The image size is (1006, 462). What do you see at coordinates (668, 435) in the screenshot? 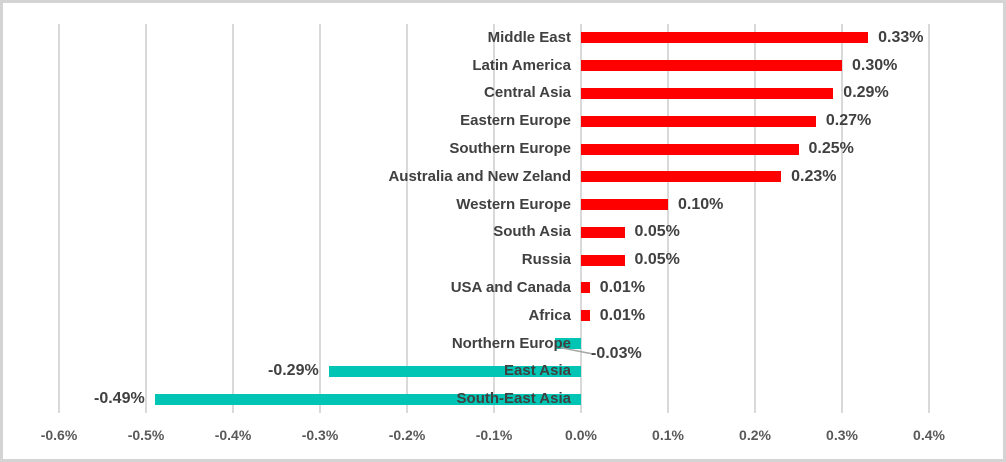
I see `x-tick-label: 0.1%` at bounding box center [668, 435].